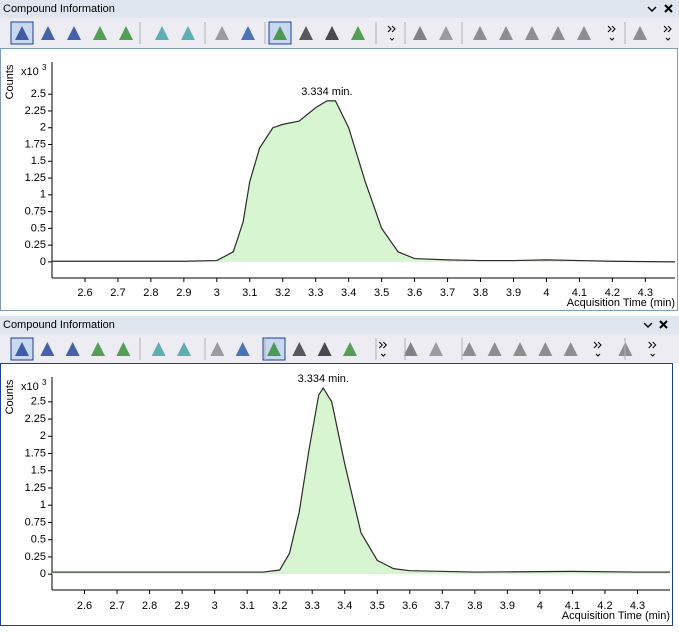 The width and height of the screenshot is (679, 632). Describe the element at coordinates (43, 128) in the screenshot. I see `y-tick-label: 2` at that location.